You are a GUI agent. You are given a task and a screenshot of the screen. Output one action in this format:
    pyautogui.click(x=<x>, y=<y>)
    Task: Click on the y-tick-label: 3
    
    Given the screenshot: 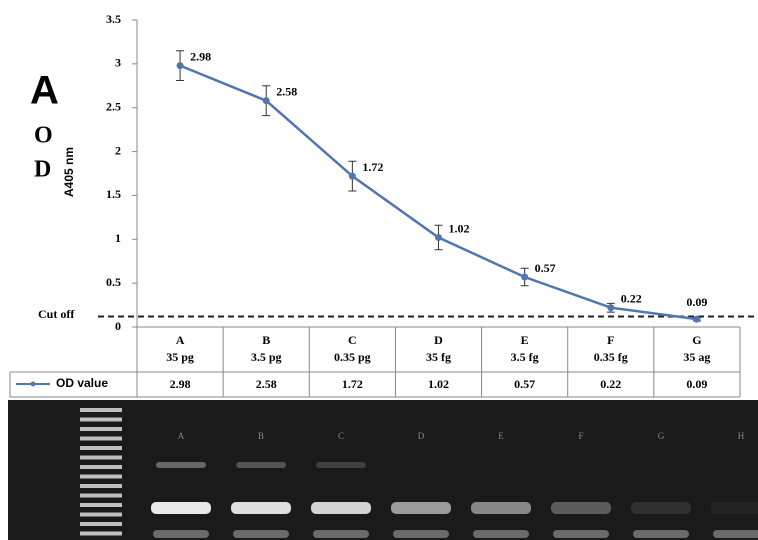 What is the action you would take?
    pyautogui.click(x=118, y=63)
    